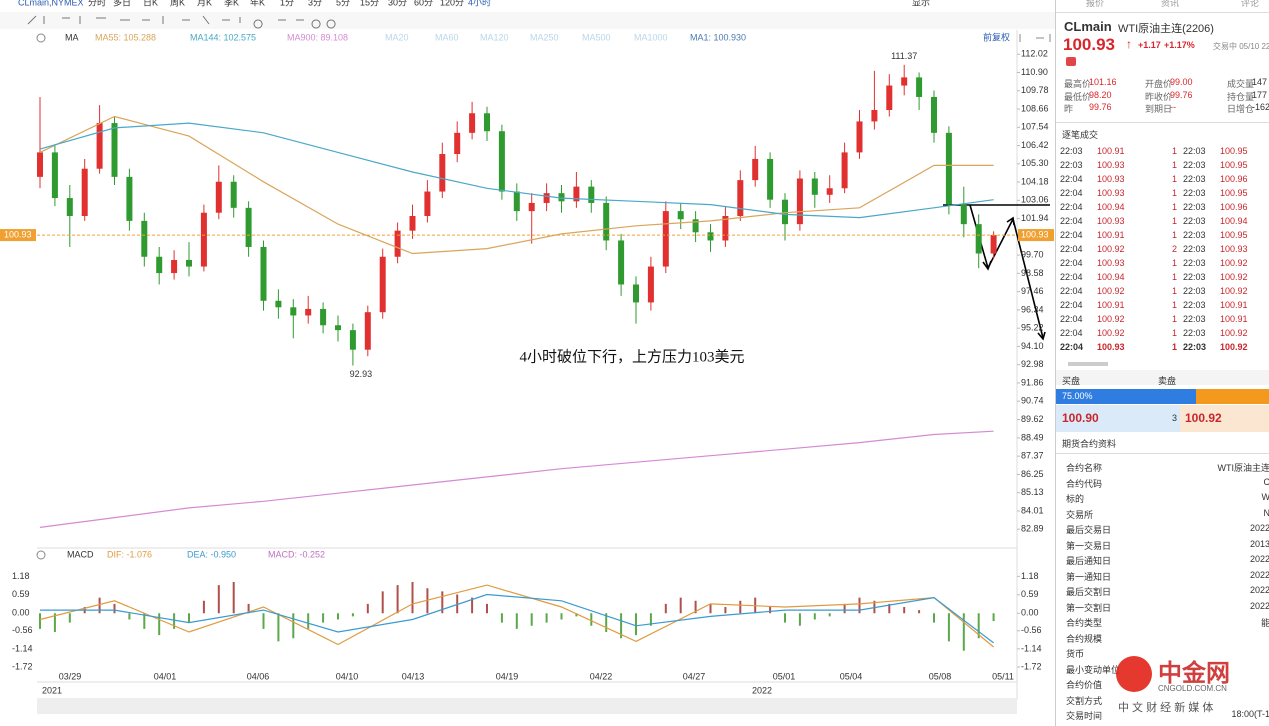 The image size is (1269, 726). I want to click on contract-label: 合约规模, so click(1084, 638).